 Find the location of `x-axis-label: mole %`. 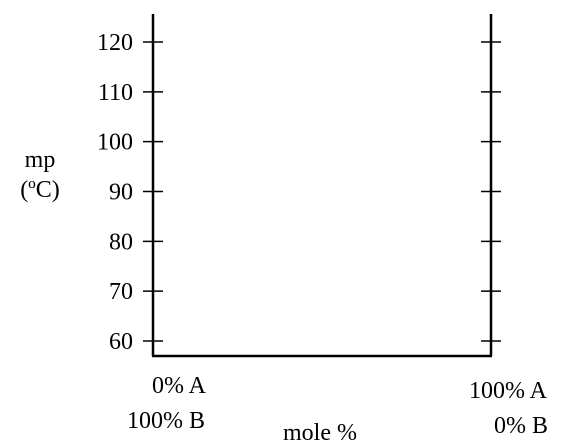

x-axis-label: mole % is located at coordinates (320, 432).